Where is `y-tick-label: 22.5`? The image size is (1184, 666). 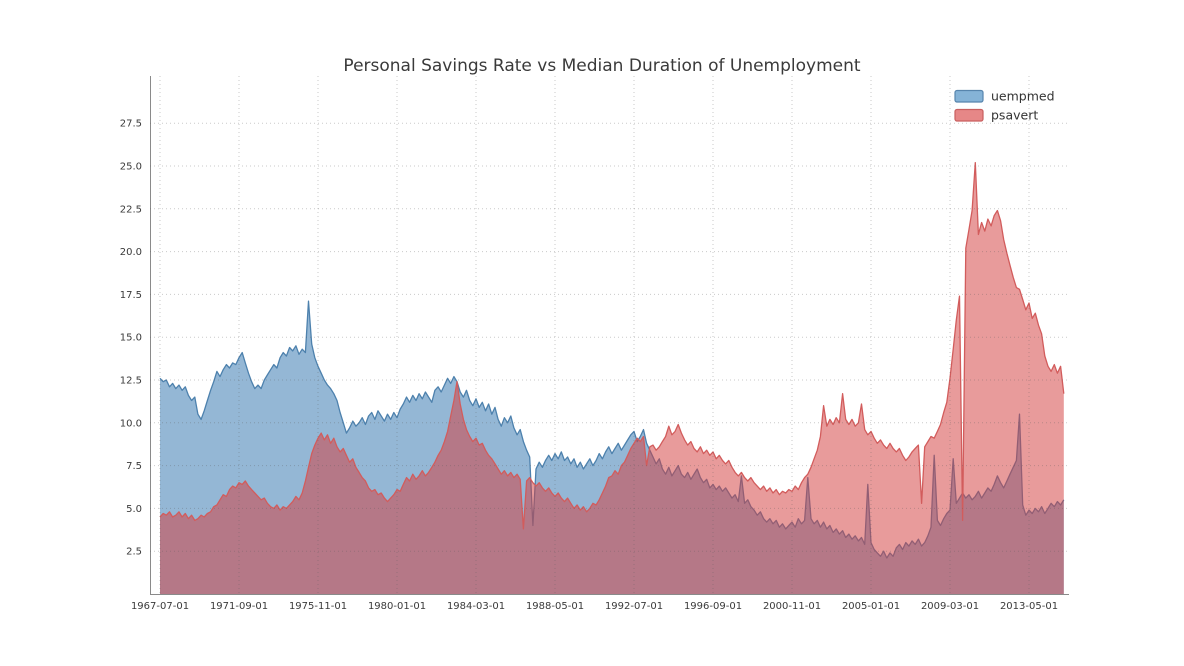
y-tick-label: 22.5 is located at coordinates (131, 209).